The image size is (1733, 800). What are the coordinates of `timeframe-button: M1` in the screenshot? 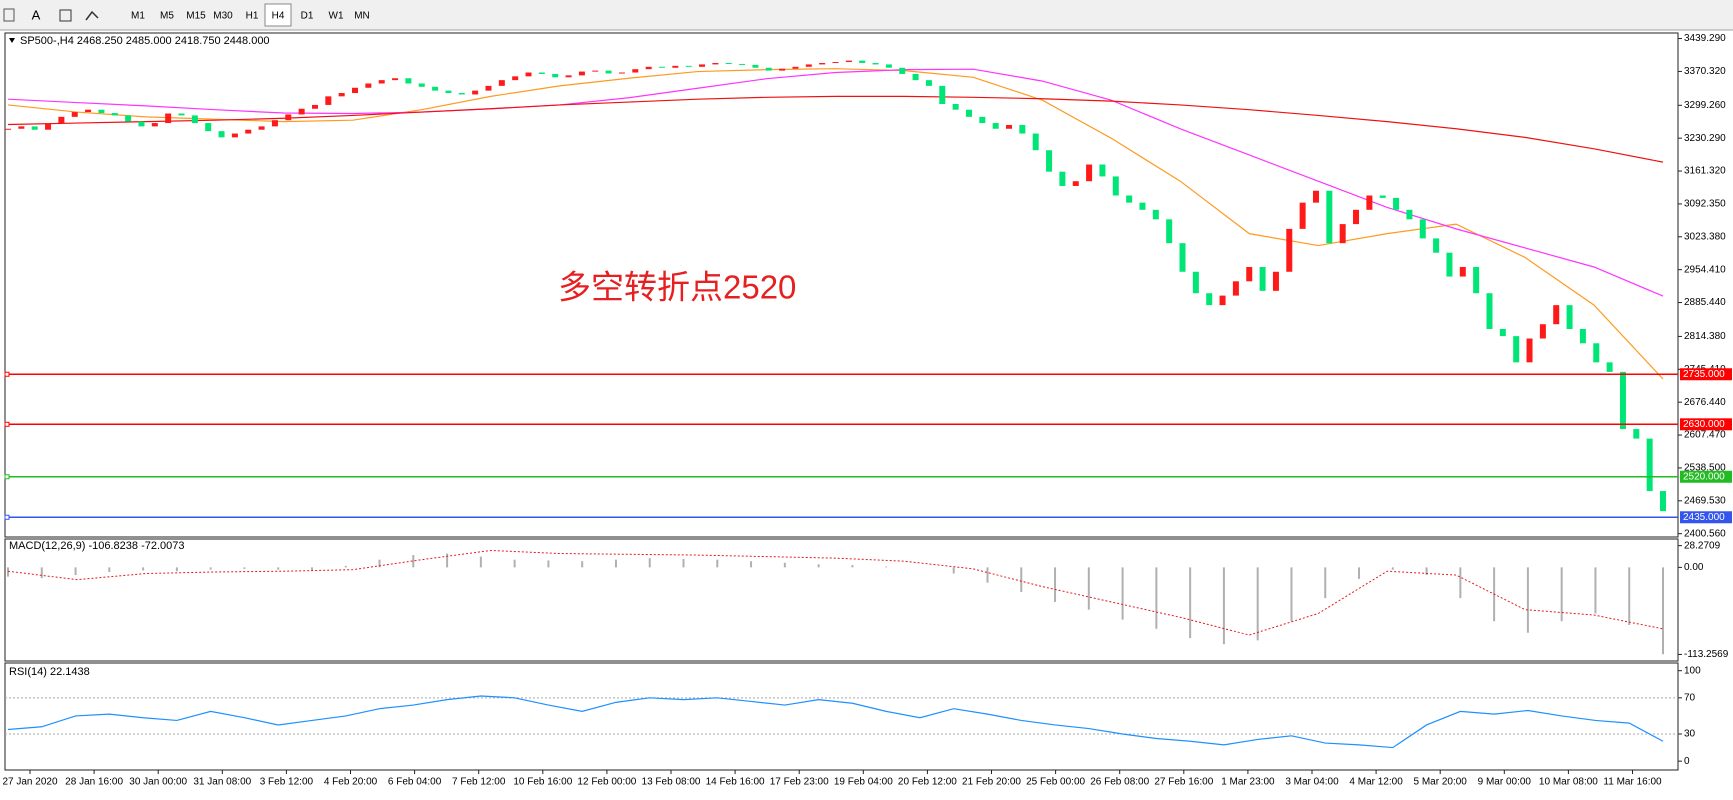 It's located at (138, 16).